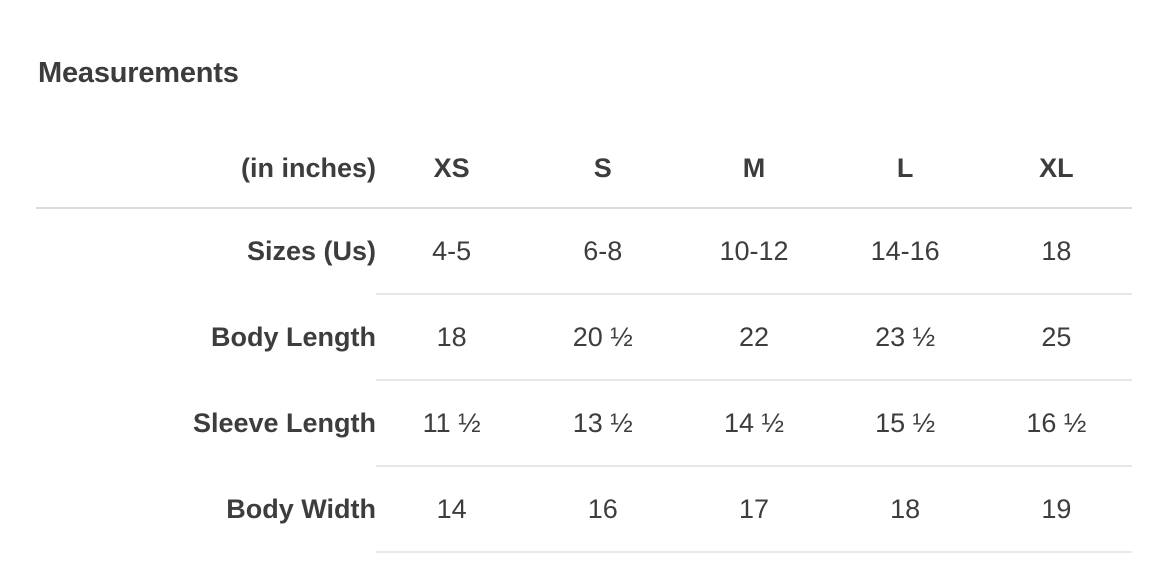 The width and height of the screenshot is (1170, 568). What do you see at coordinates (905, 423) in the screenshot?
I see `cell-sleeve-length-l: 15 ½` at bounding box center [905, 423].